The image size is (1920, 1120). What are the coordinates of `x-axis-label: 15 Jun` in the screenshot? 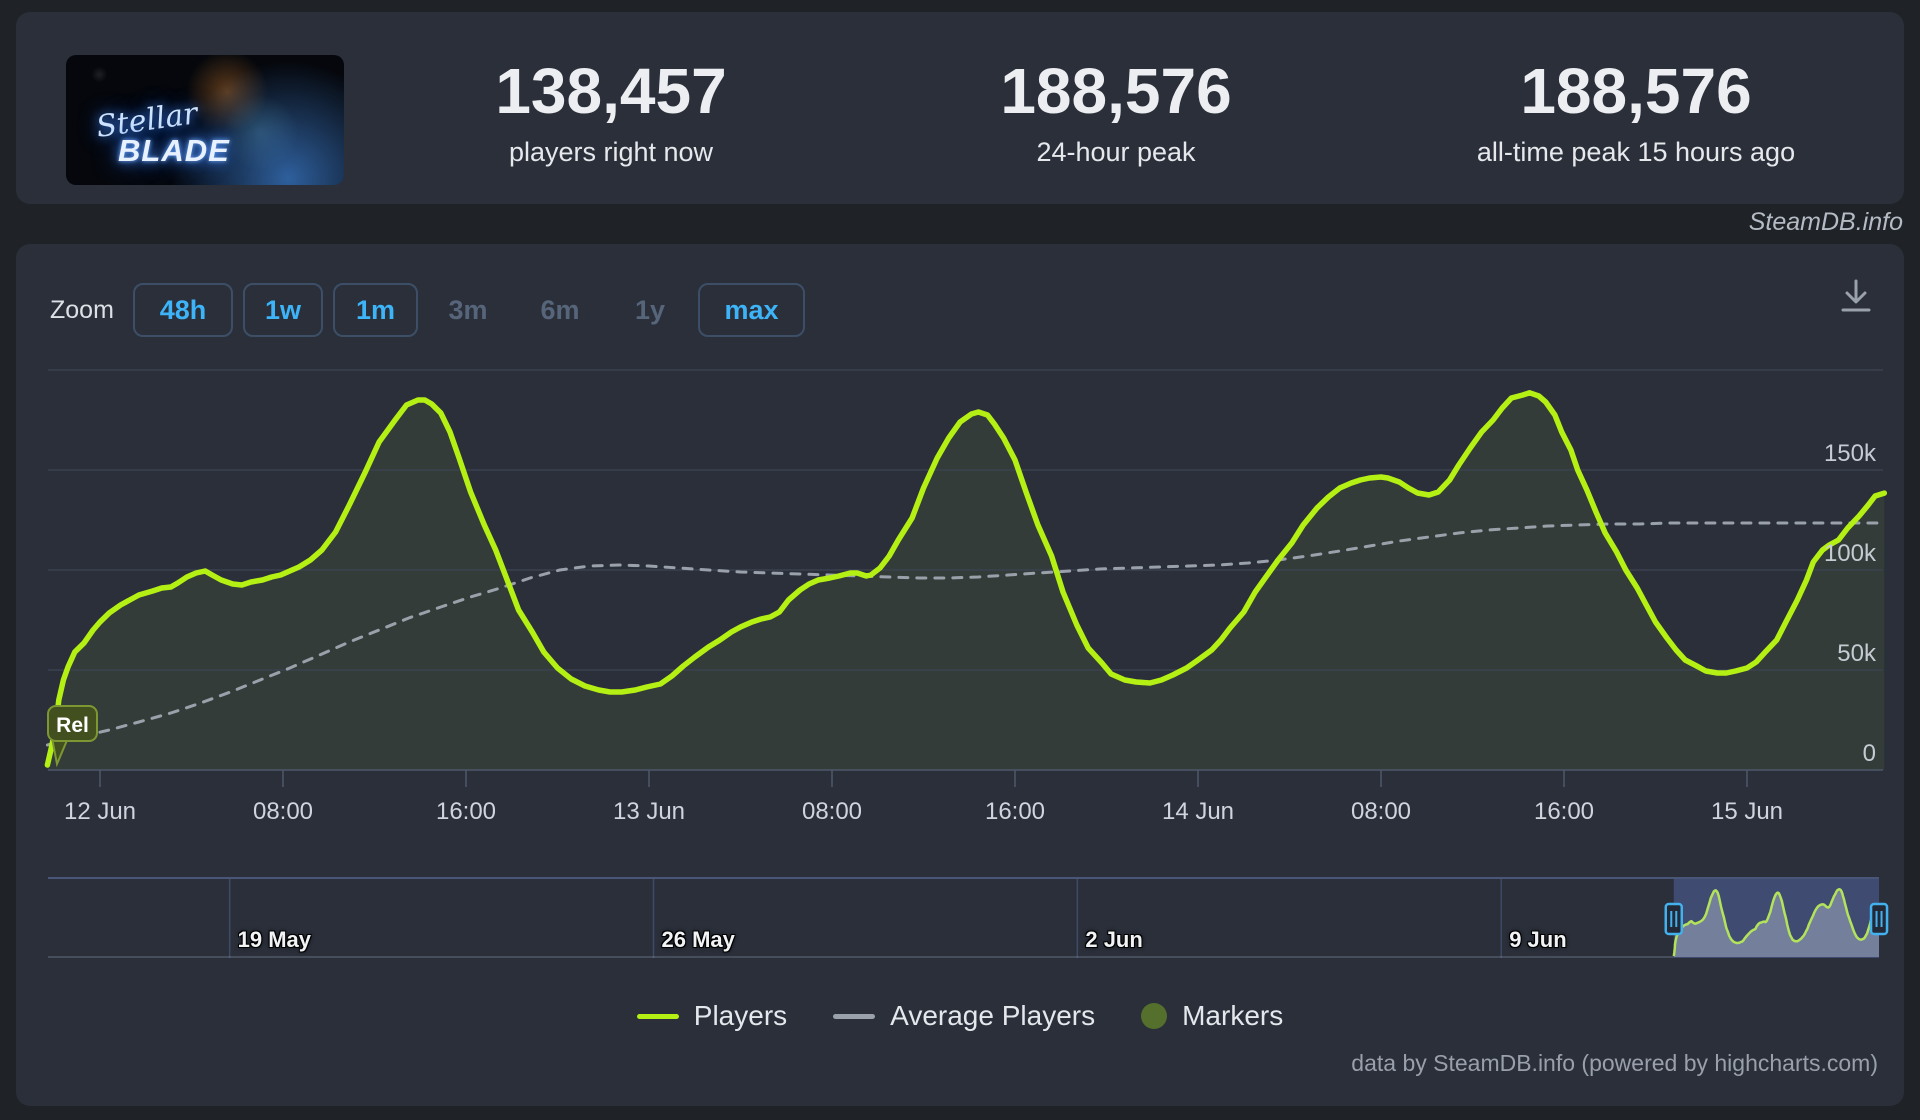 It's located at (1747, 811).